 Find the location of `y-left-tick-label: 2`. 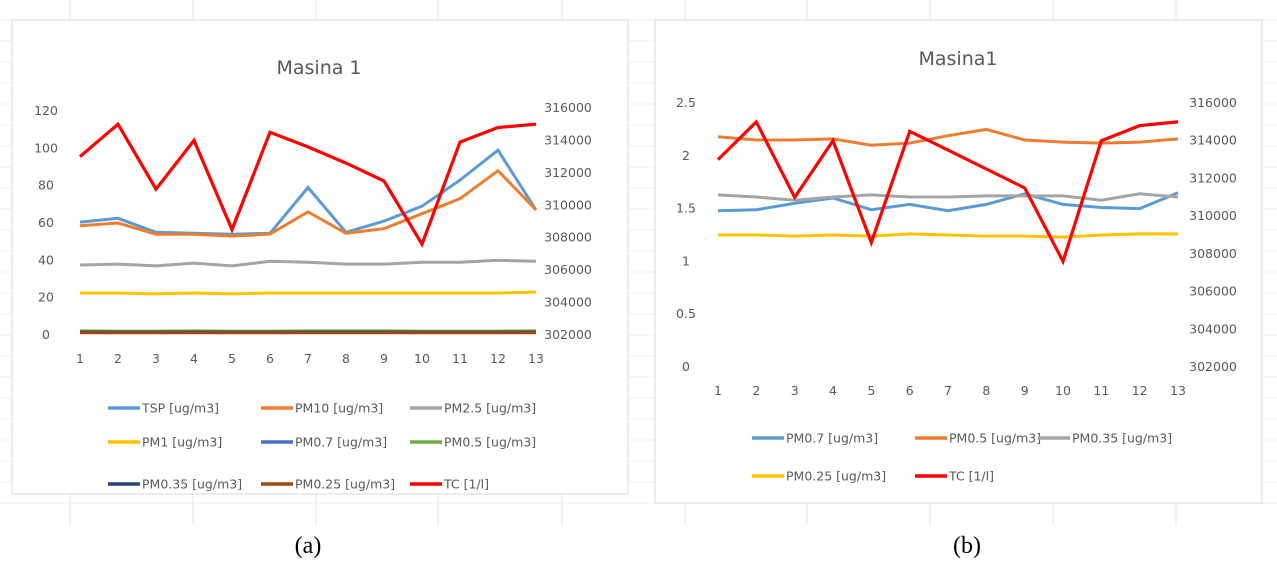

y-left-tick-label: 2 is located at coordinates (686, 155).